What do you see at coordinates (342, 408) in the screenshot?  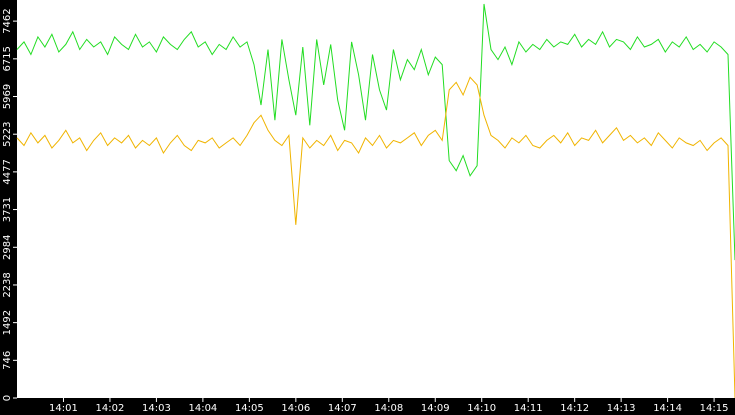 I see `x-tick-label: 14:07` at bounding box center [342, 408].